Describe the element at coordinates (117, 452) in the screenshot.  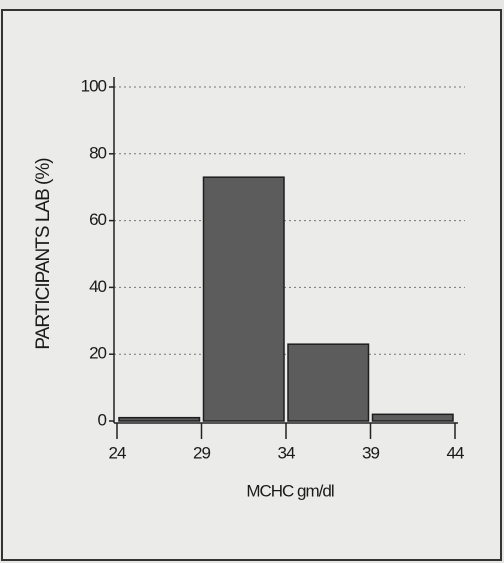
I see `x-tick-label: 24` at that location.